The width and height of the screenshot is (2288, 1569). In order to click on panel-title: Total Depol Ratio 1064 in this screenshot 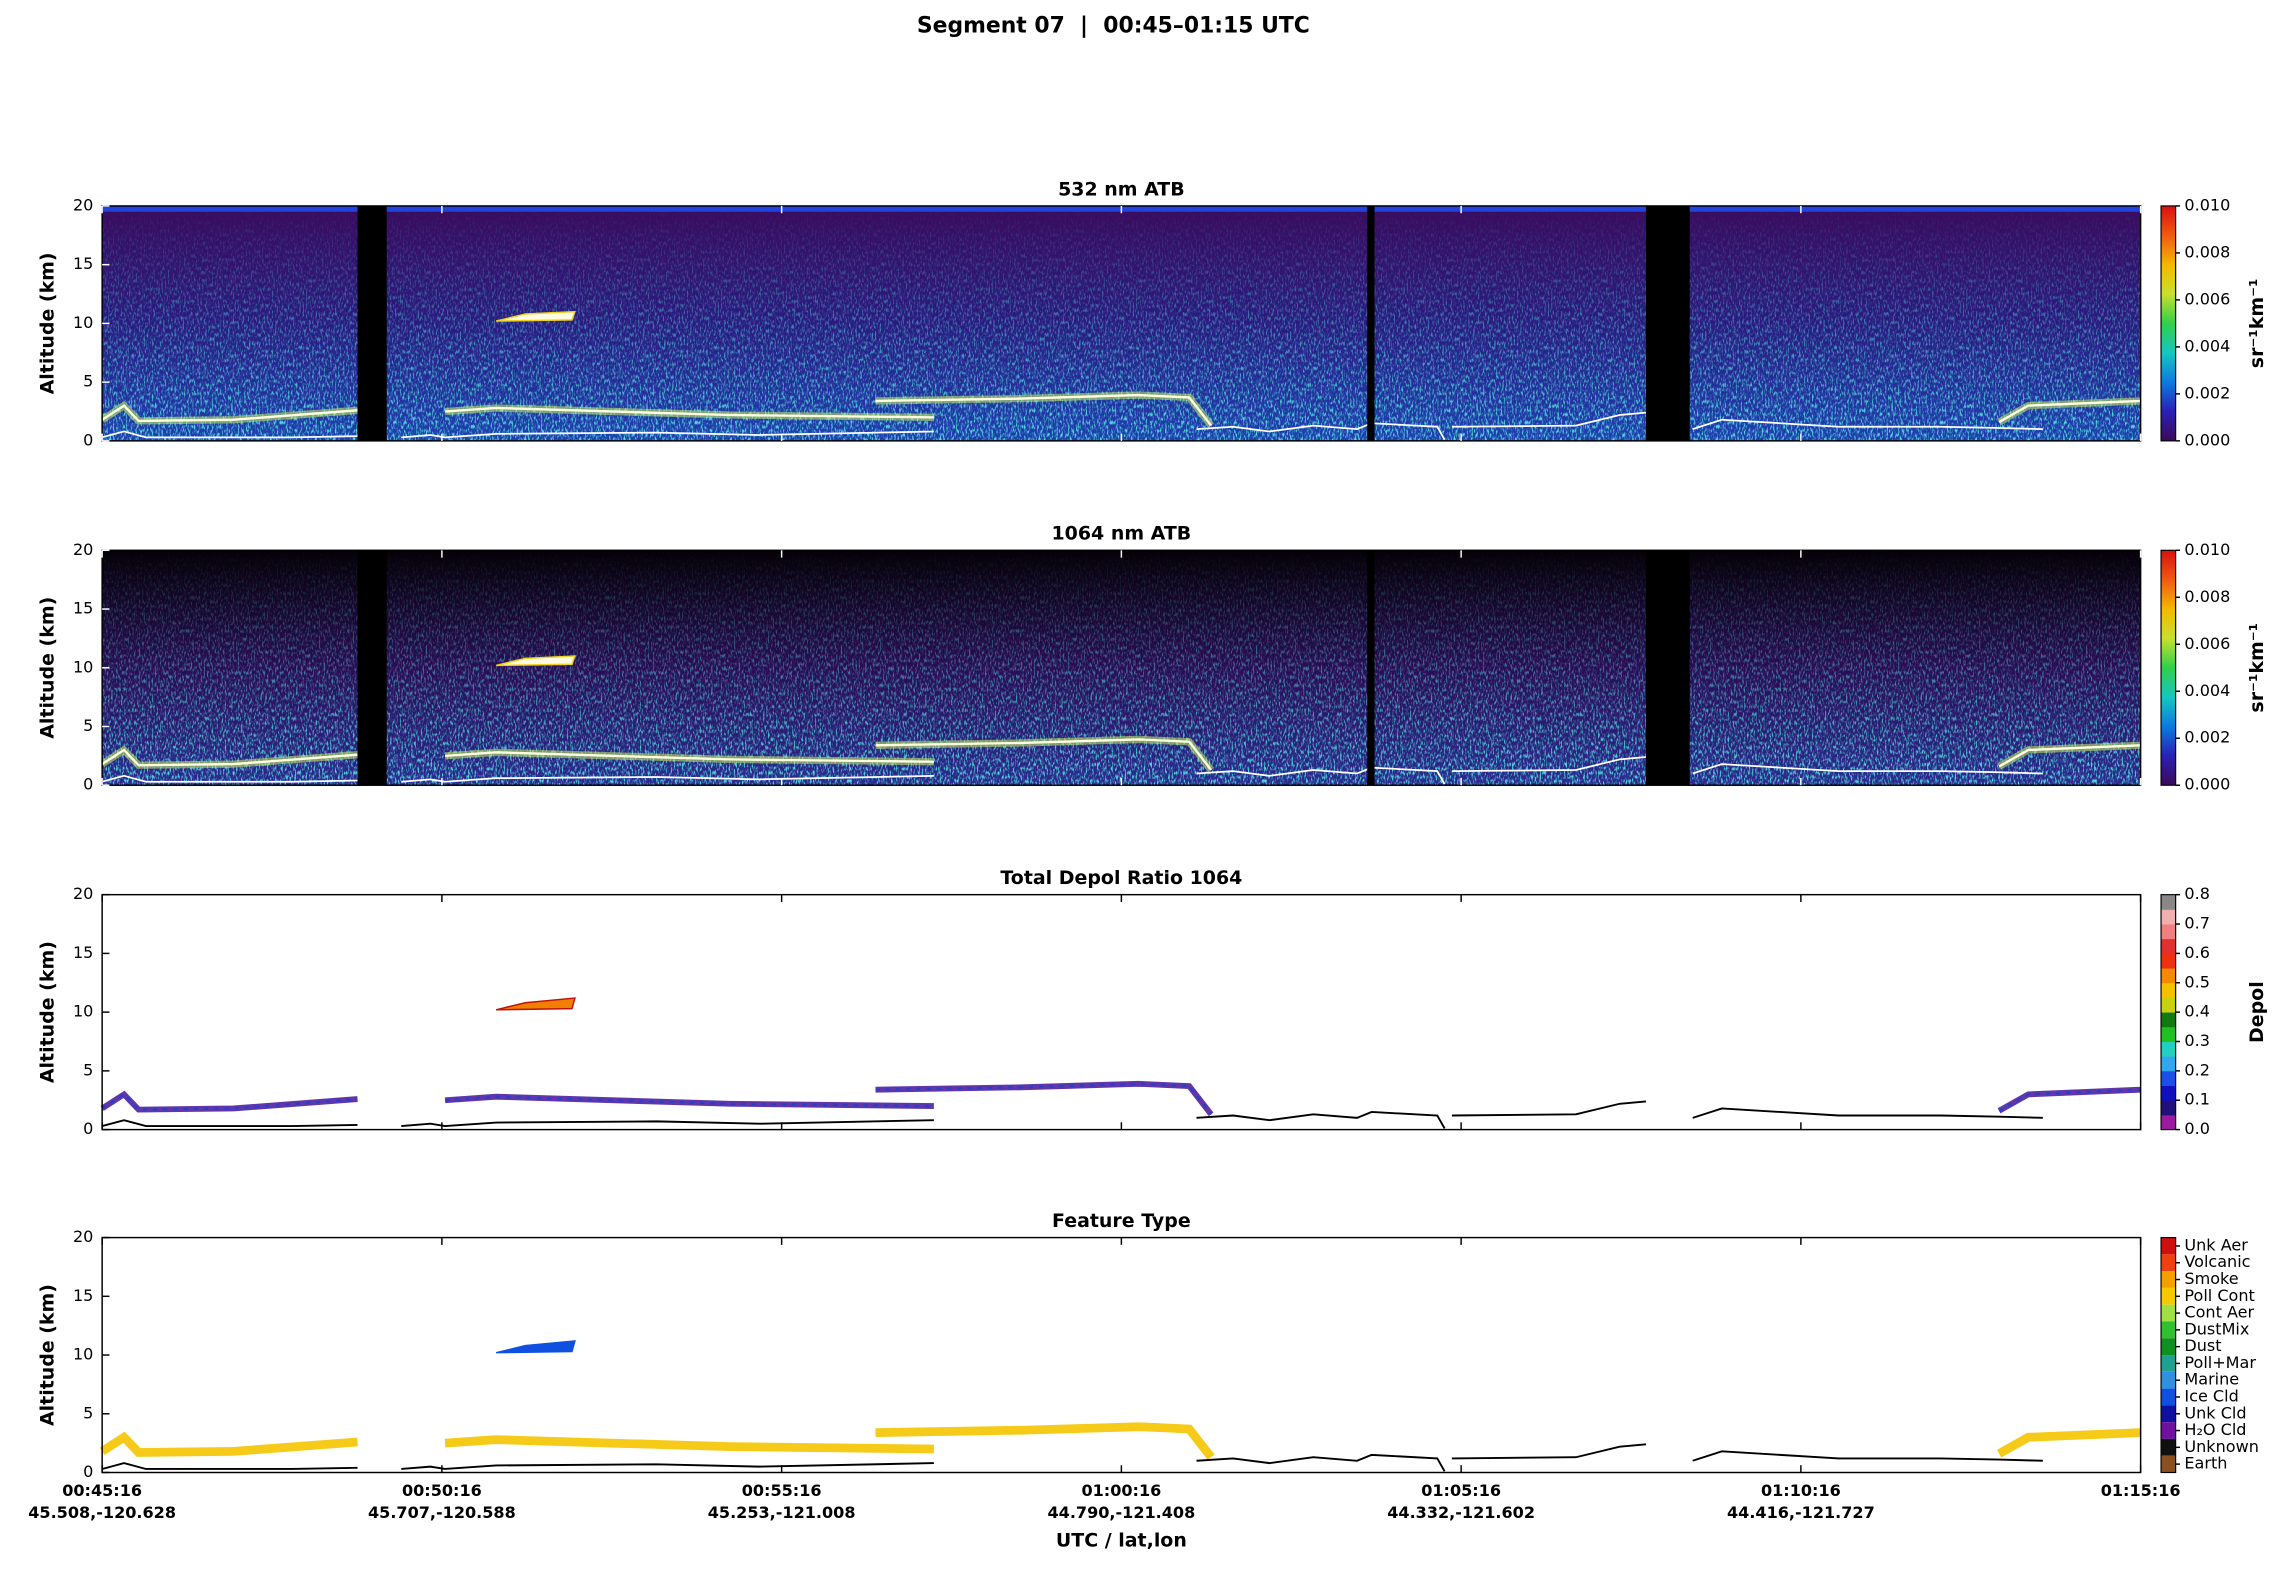, I will do `click(1121, 878)`.